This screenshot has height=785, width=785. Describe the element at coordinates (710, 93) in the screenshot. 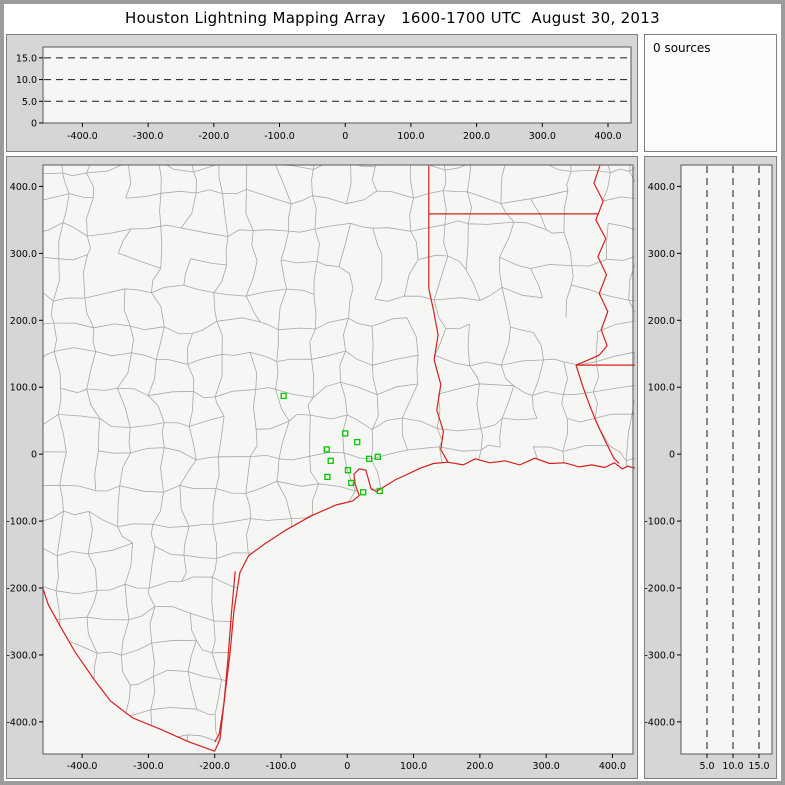

I see `sources-panel: 0 sources` at that location.